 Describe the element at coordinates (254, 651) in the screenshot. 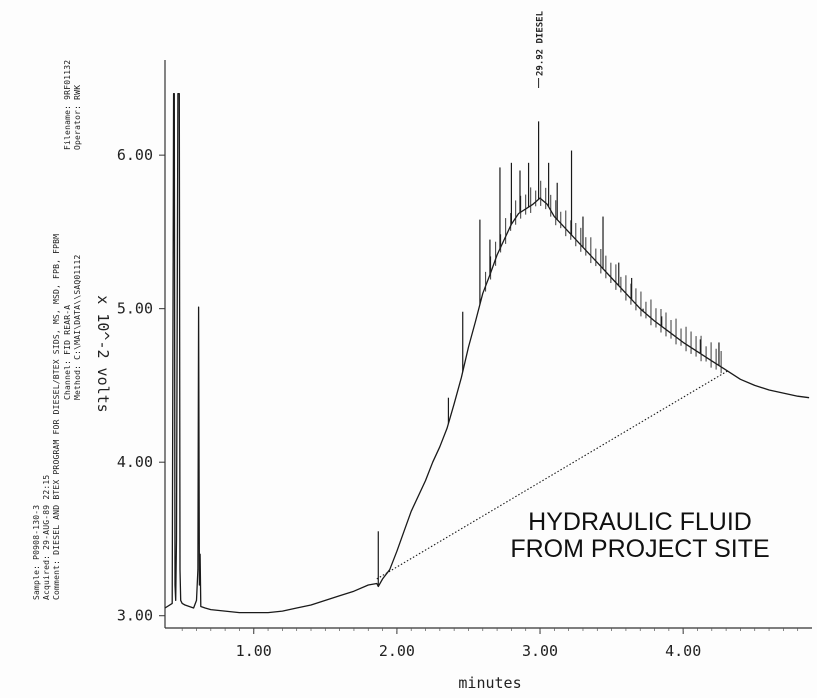

I see `x-tick-label: 1.00` at that location.